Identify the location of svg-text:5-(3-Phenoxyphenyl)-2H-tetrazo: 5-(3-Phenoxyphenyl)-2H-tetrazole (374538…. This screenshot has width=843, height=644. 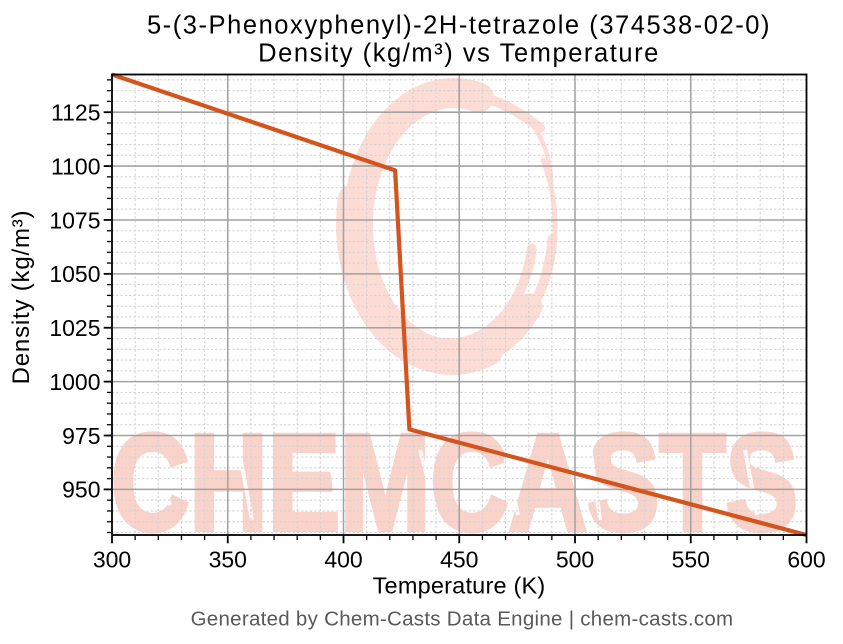
(459, 26).